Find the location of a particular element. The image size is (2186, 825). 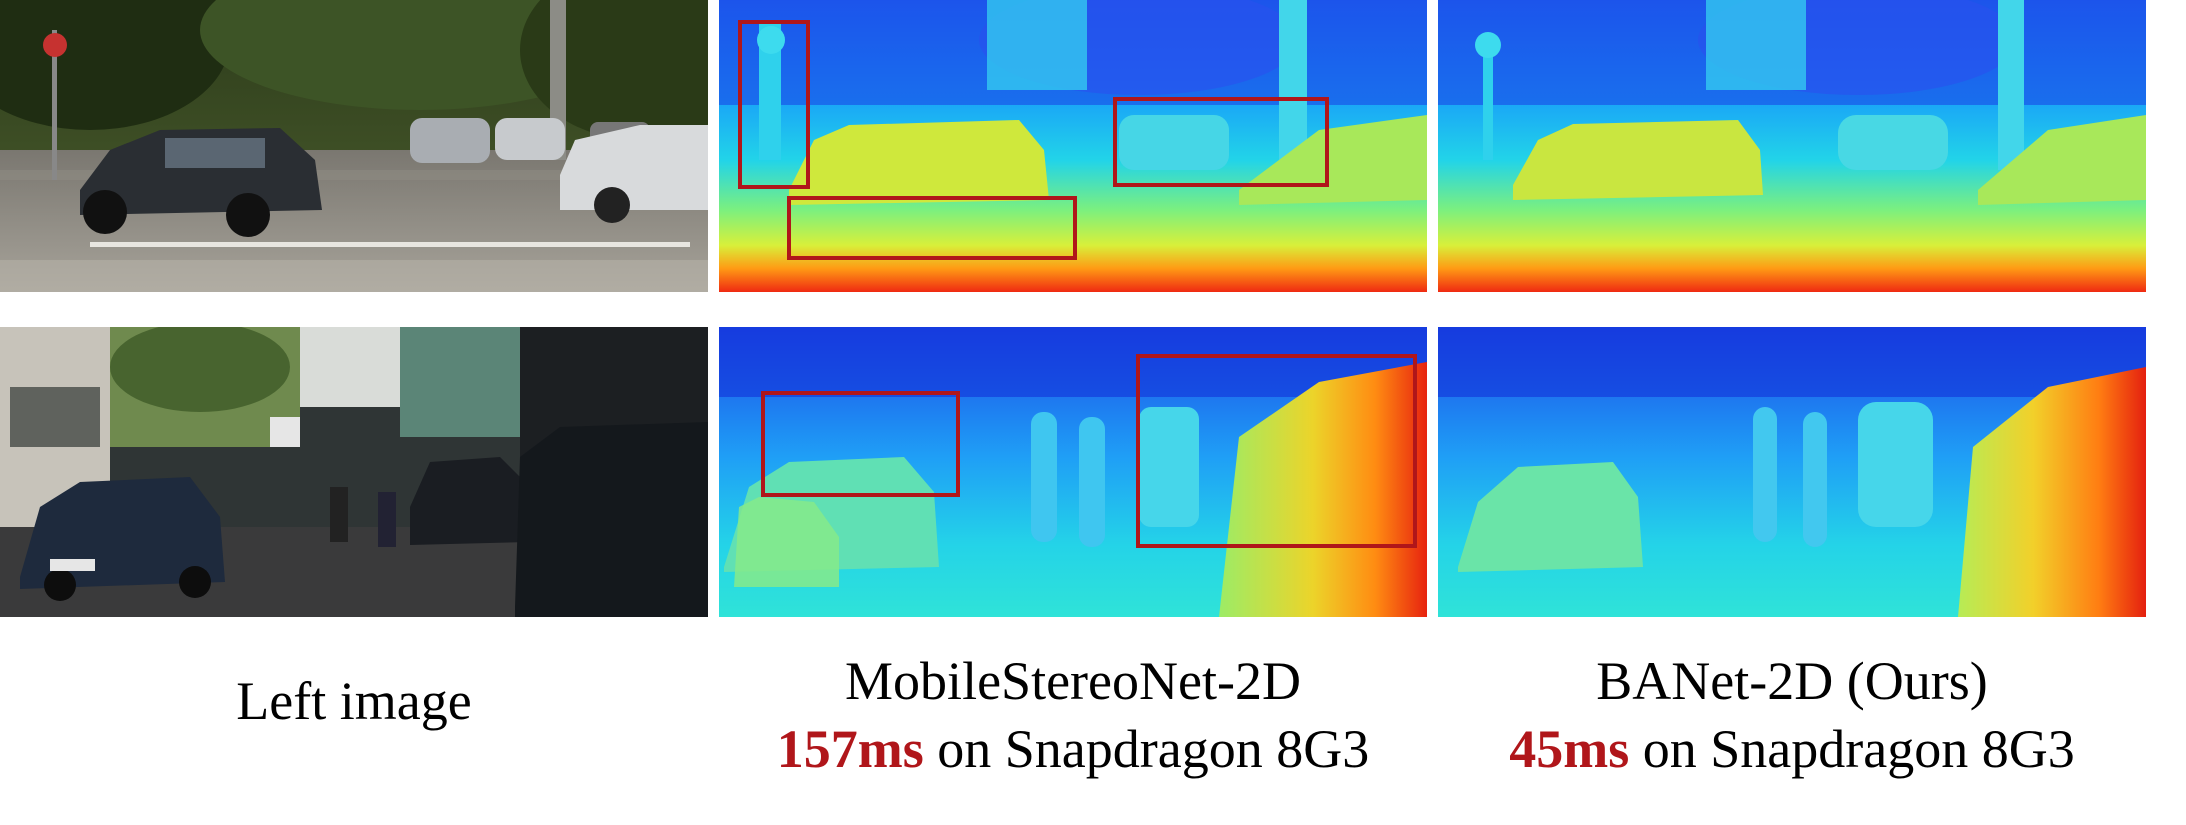

mobilestereonet-disparity-row2 is located at coordinates (1073, 472).